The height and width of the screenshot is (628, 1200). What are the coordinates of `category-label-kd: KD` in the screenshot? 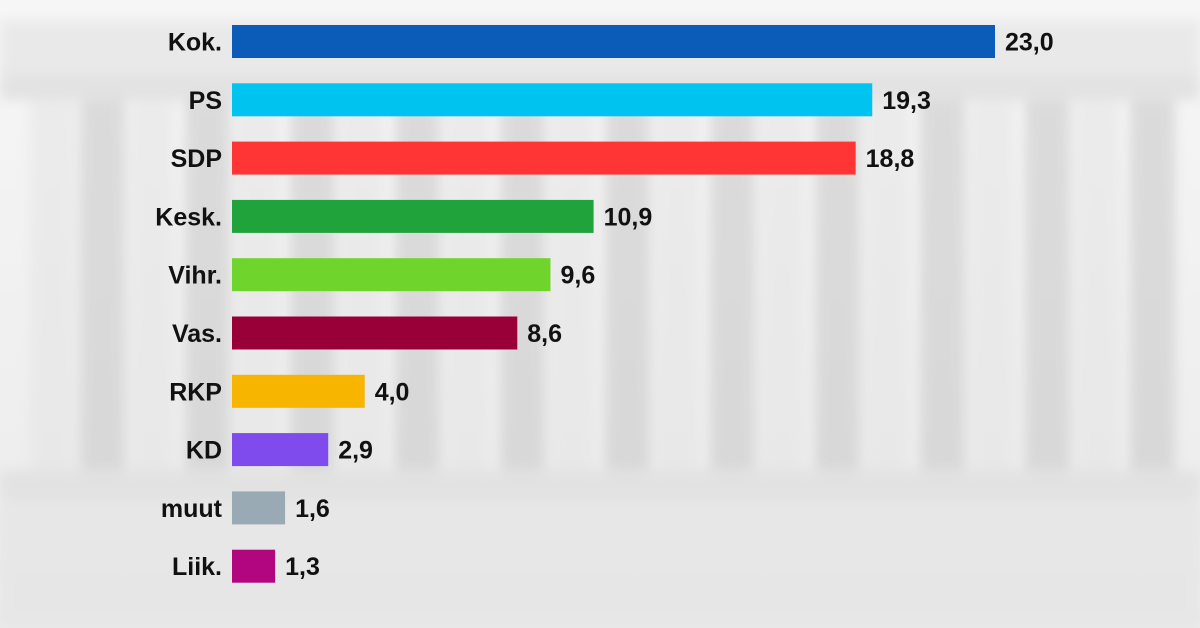 It's located at (204, 451).